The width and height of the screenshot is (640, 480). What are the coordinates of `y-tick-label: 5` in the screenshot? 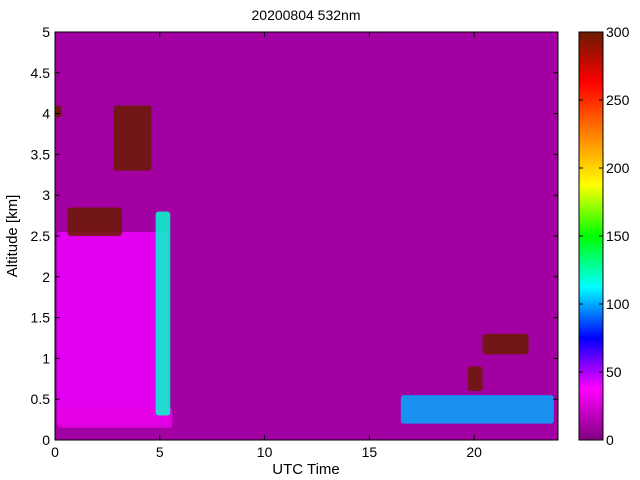 It's located at (46, 32).